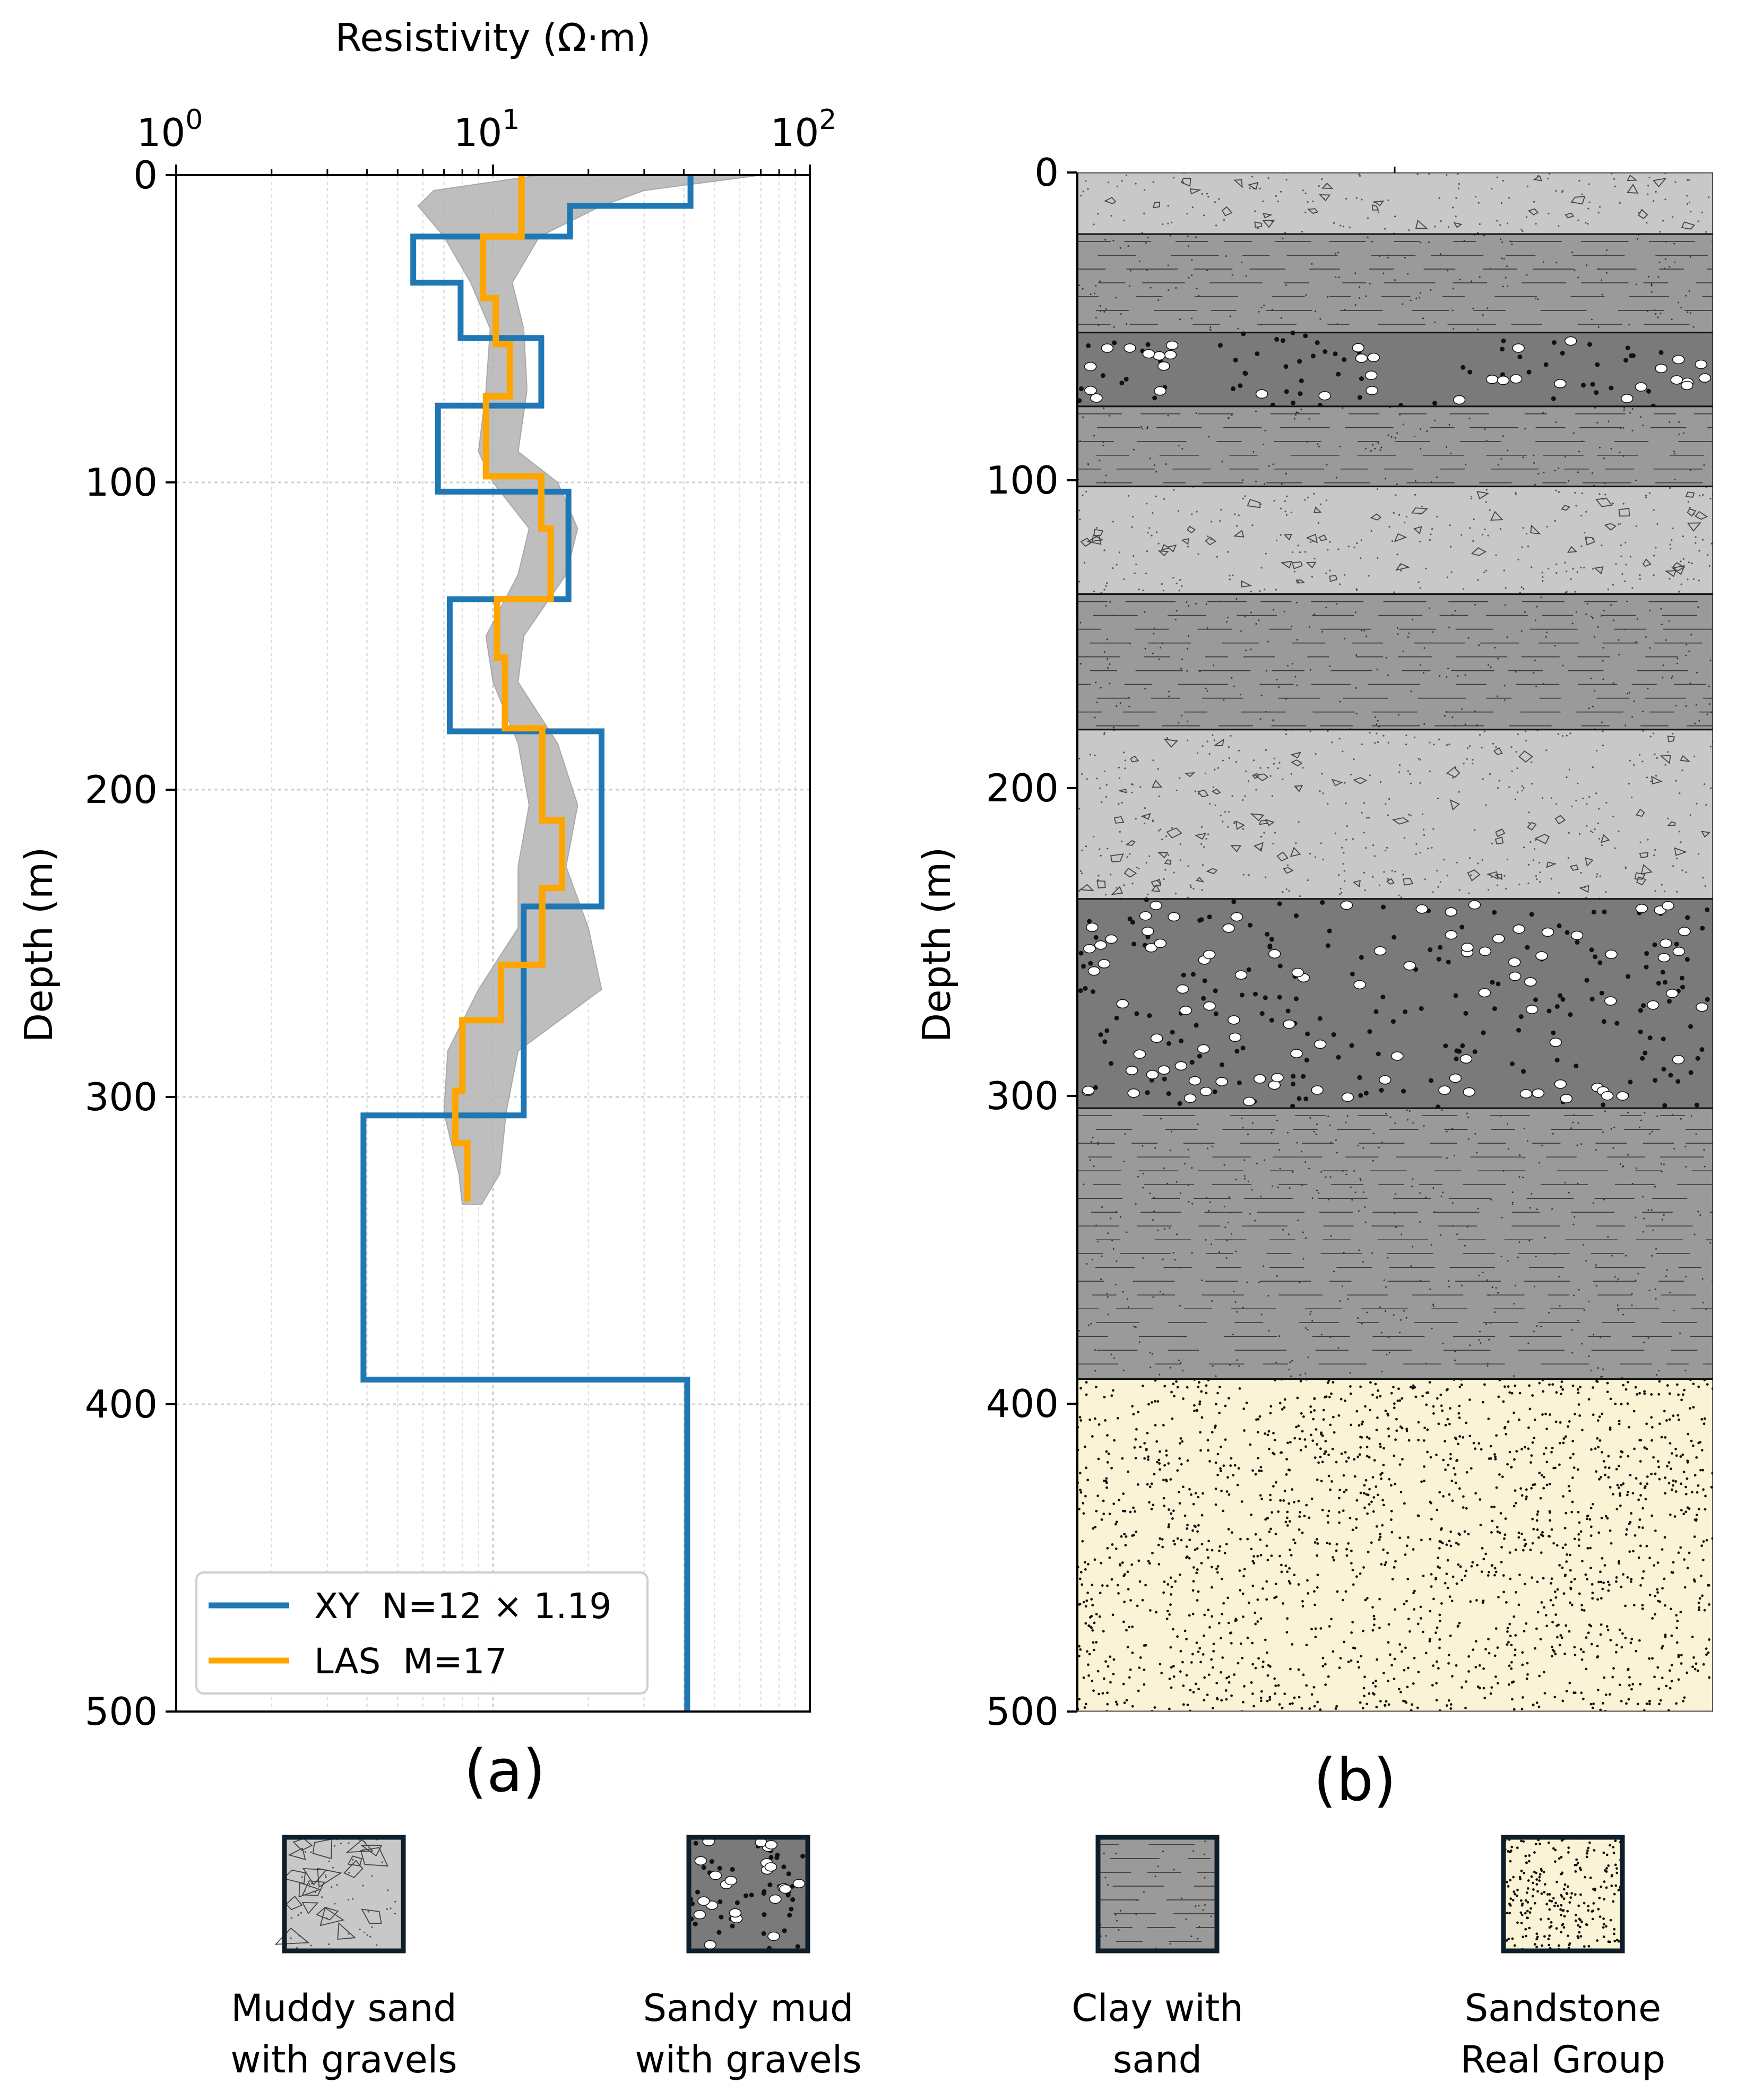 Image resolution: width=1737 pixels, height=2100 pixels. Describe the element at coordinates (170, 129) in the screenshot. I see `x-tick-label: 10⁰` at that location.